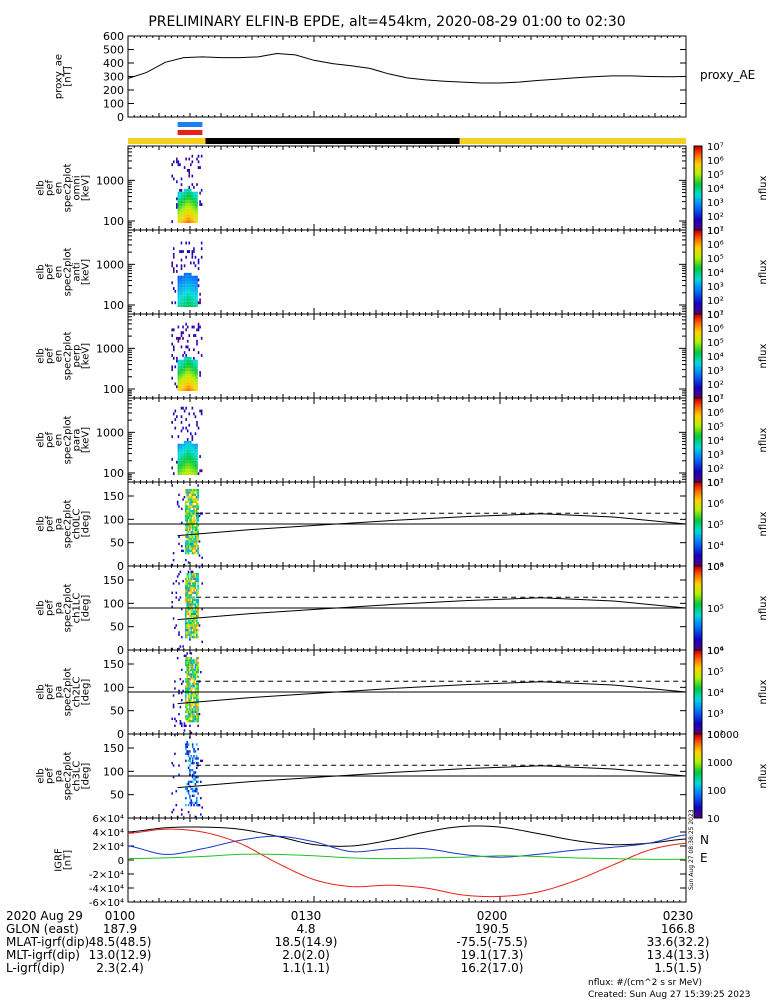 The width and height of the screenshot is (775, 1000). Describe the element at coordinates (715, 357) in the screenshot. I see `spec_perp-colorbar-tick-label: 10⁴` at that location.